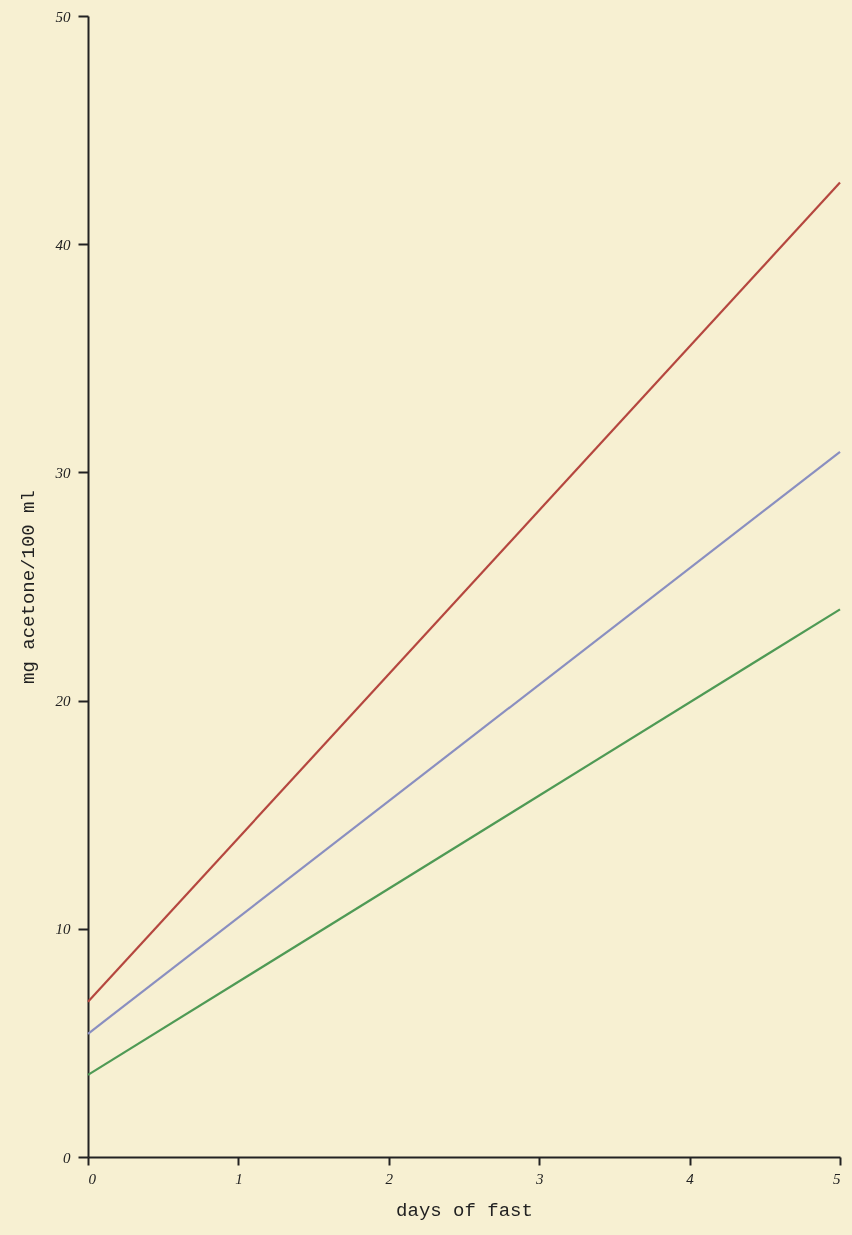 The image size is (852, 1235). I want to click on x-tick-label: 2, so click(389, 1178).